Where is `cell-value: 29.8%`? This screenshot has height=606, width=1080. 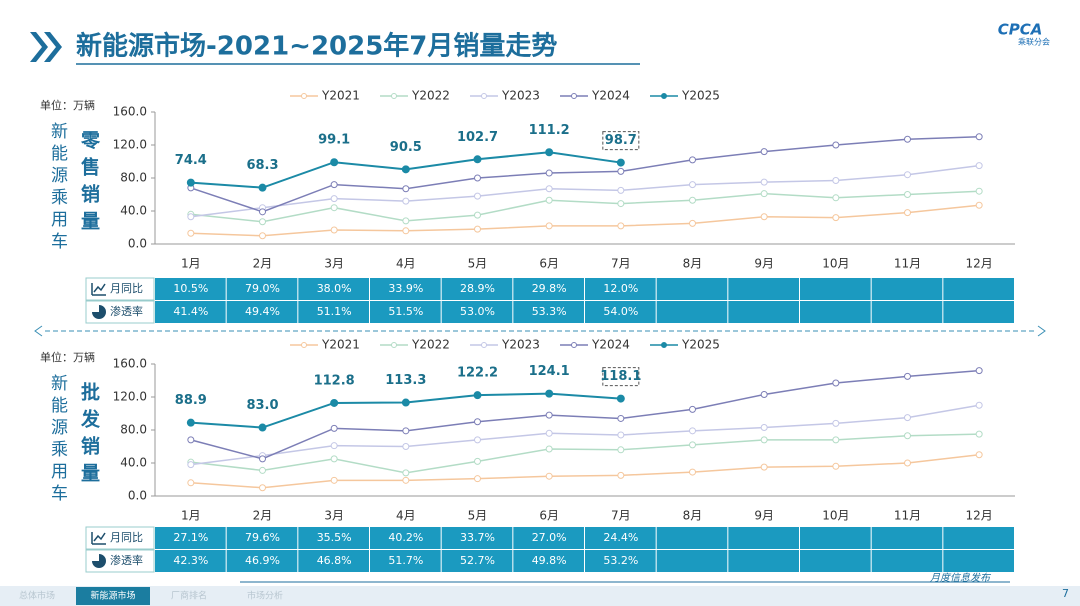
cell-value: 29.8% is located at coordinates (549, 288).